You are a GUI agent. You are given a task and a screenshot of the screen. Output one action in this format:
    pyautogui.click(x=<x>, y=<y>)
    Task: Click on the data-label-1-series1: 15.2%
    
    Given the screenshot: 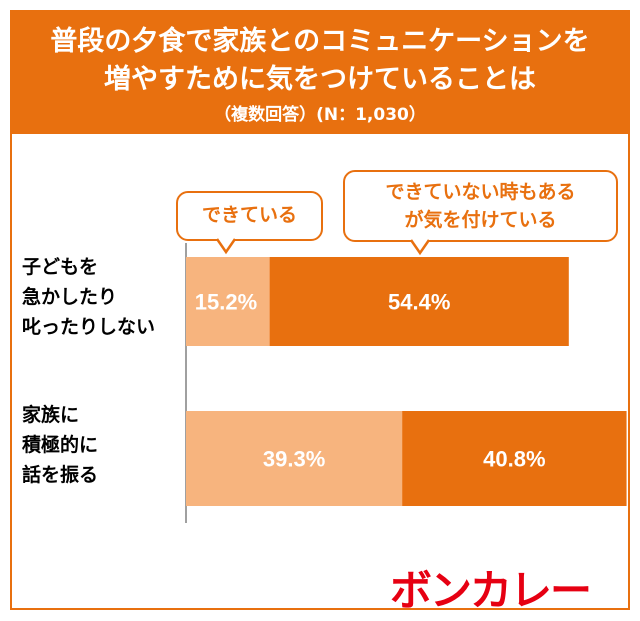 What is the action you would take?
    pyautogui.click(x=226, y=302)
    